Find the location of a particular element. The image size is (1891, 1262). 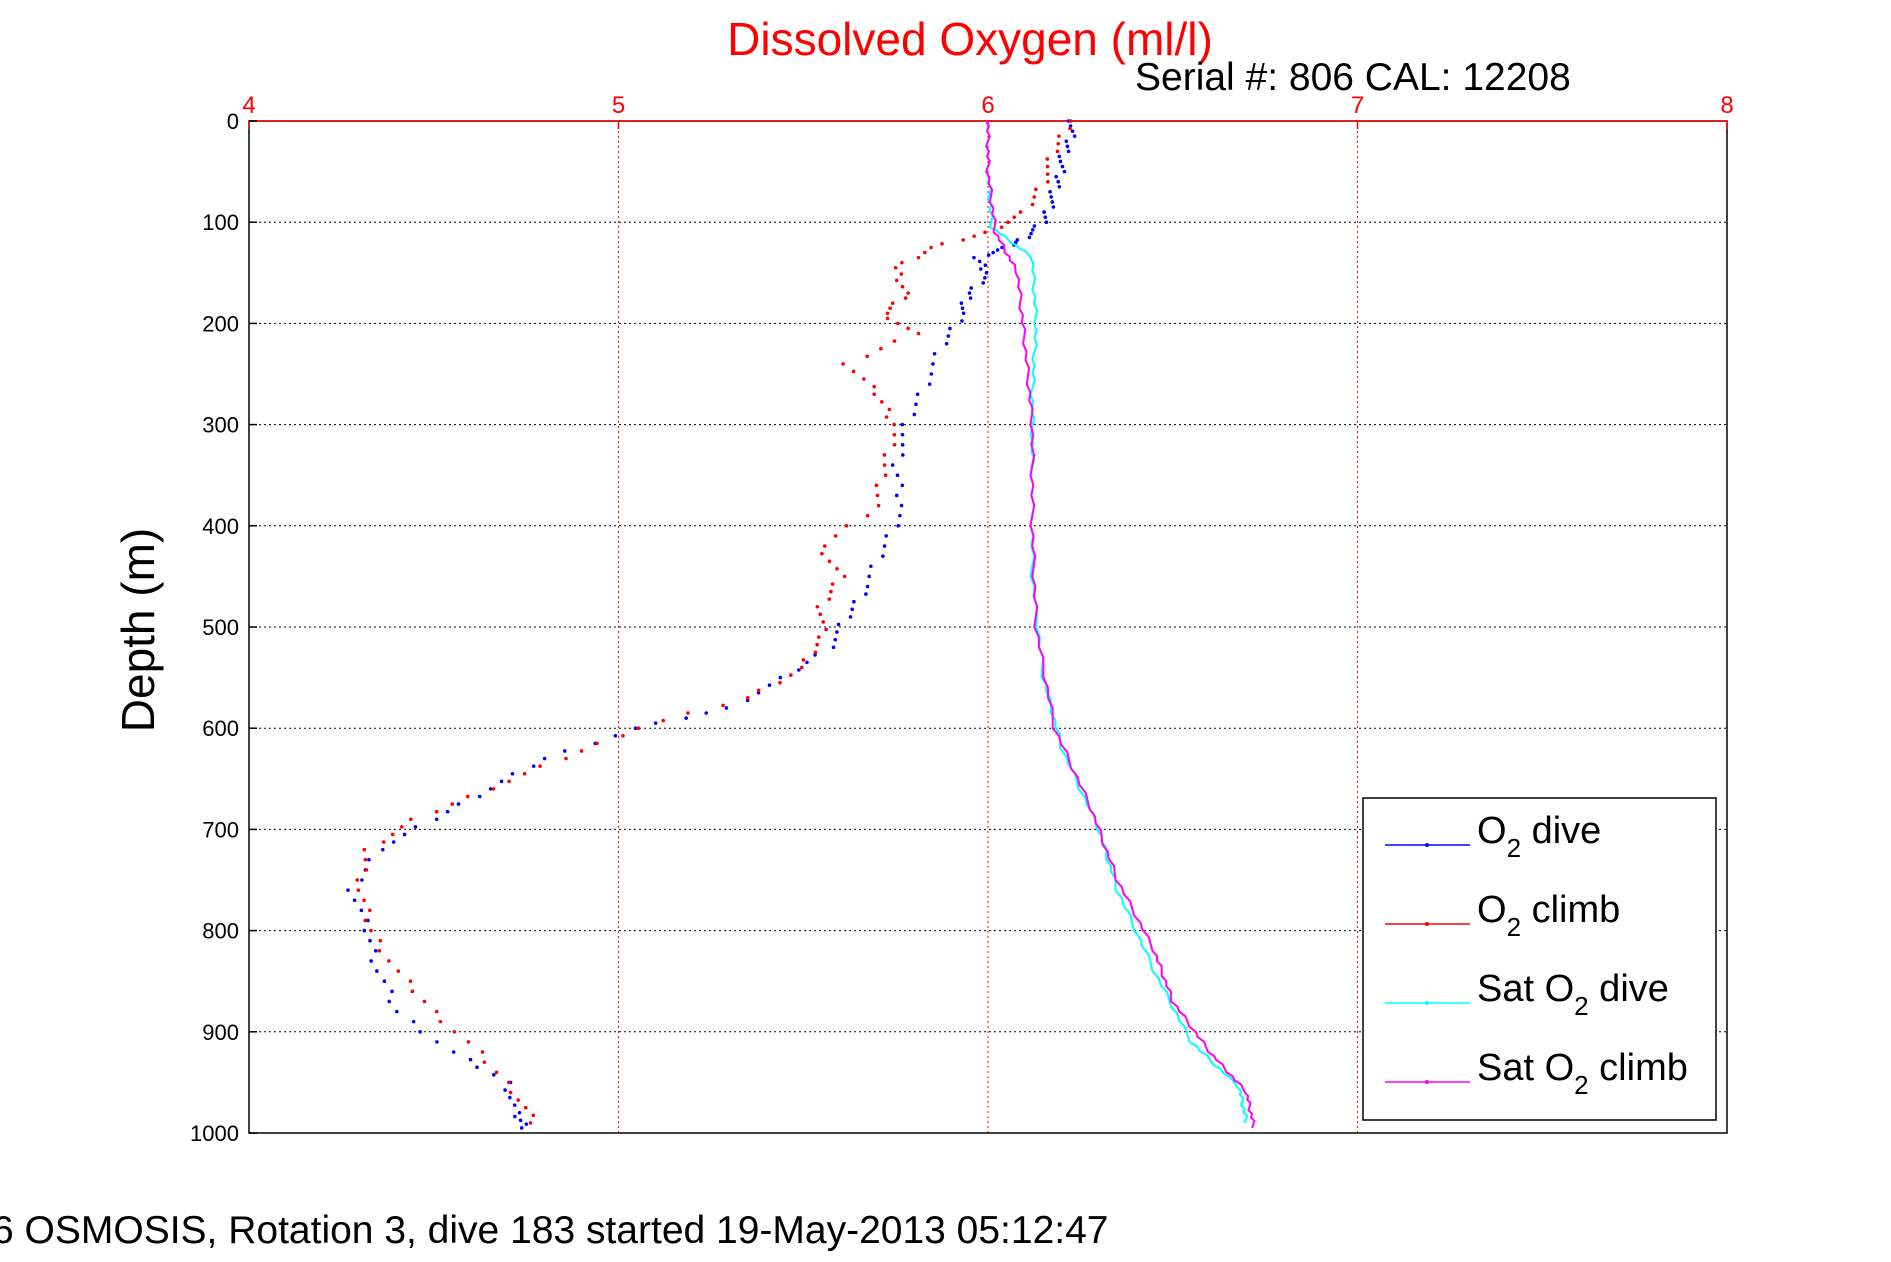

legend-label: Sat O2 climb is located at coordinates (1582, 1073).